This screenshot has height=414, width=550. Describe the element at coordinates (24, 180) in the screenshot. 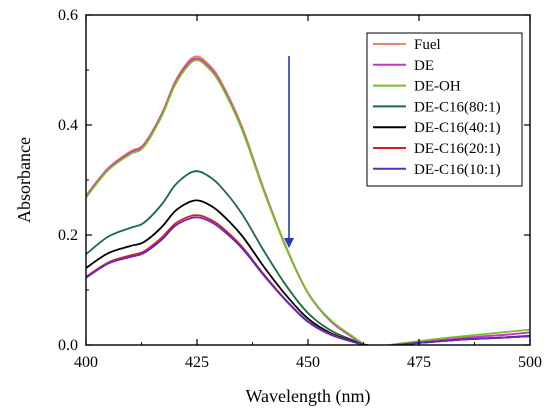

I see `y-axis-title: Absorbance` at that location.